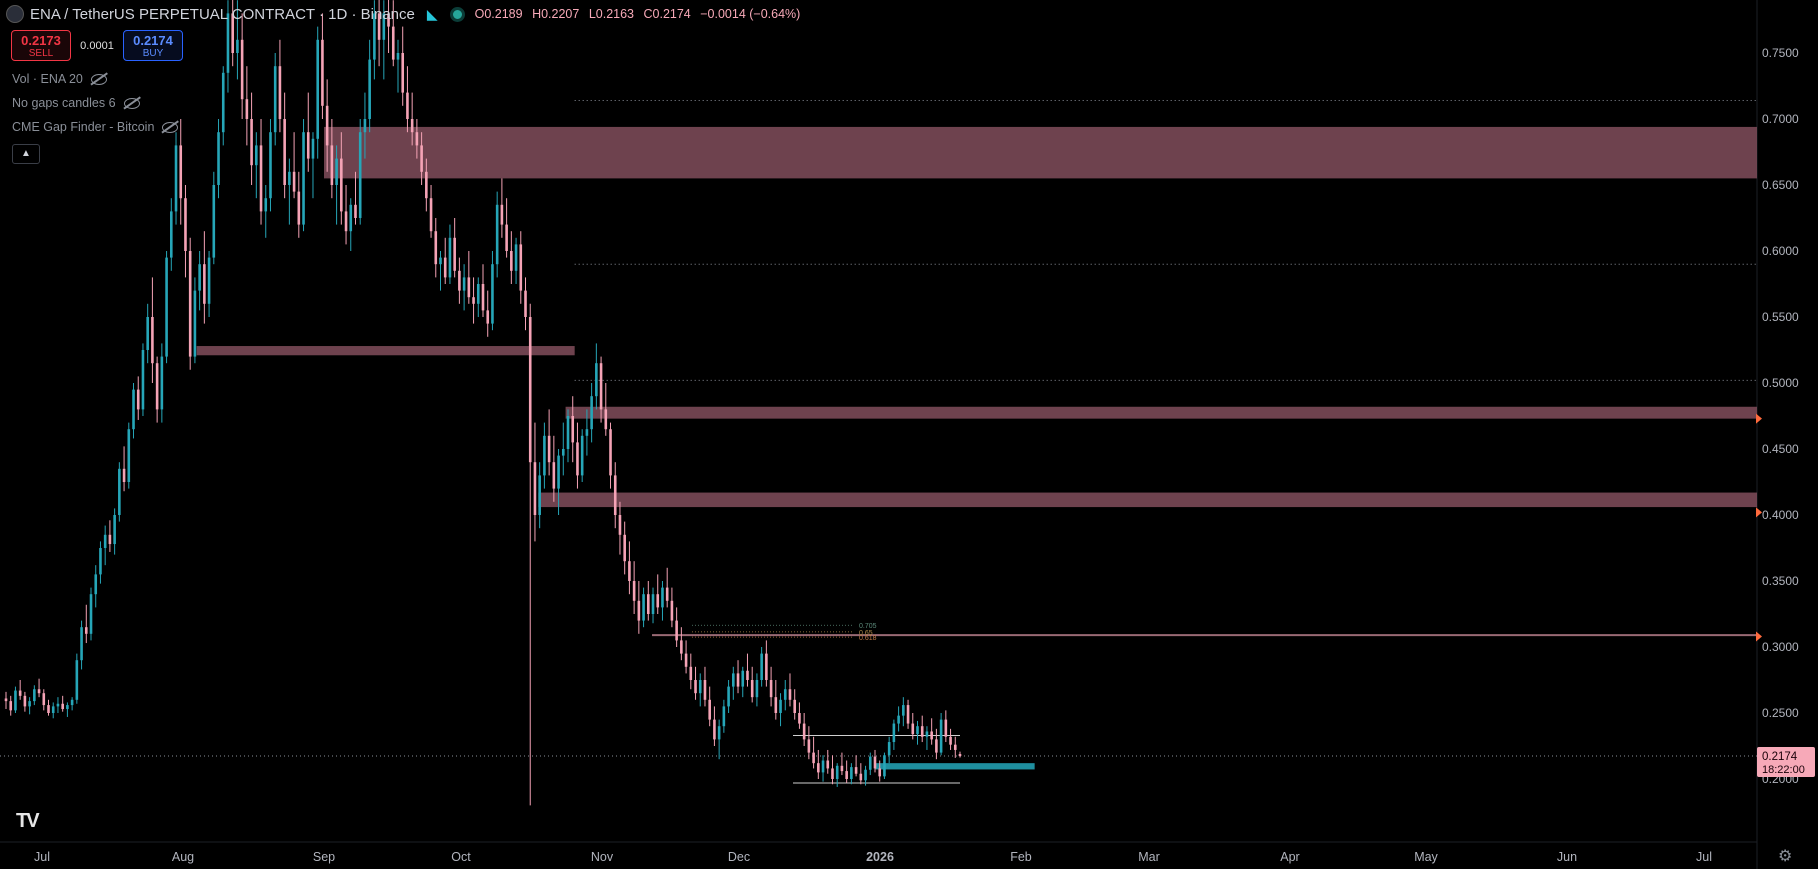 This screenshot has height=869, width=1818. Describe the element at coordinates (1021, 857) in the screenshot. I see `x-tick-label: Feb` at that location.